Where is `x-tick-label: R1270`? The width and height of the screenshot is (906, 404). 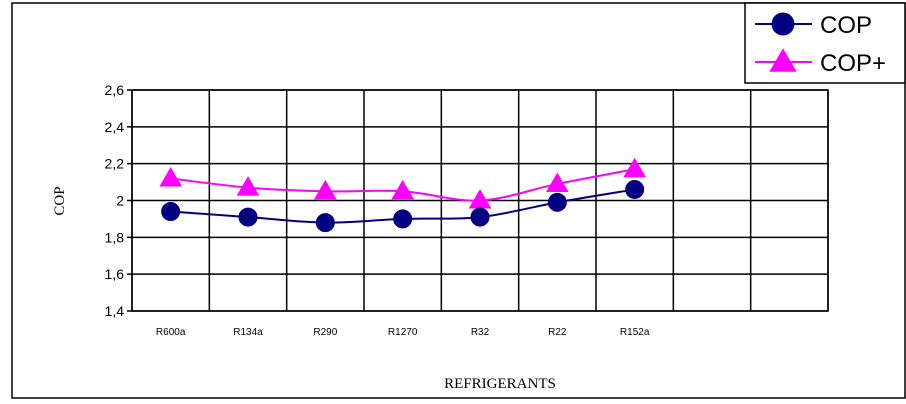 x-tick-label: R1270 is located at coordinates (403, 332).